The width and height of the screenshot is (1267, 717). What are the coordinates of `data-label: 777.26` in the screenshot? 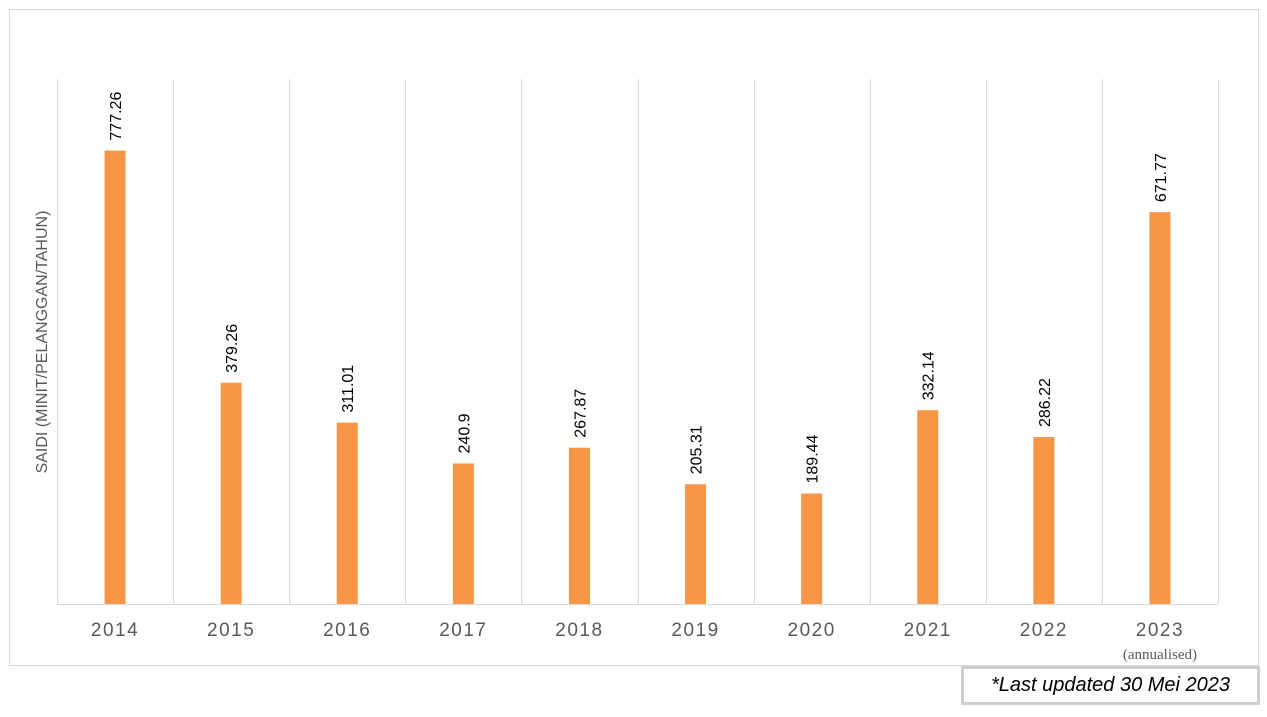 It's located at (116, 116).